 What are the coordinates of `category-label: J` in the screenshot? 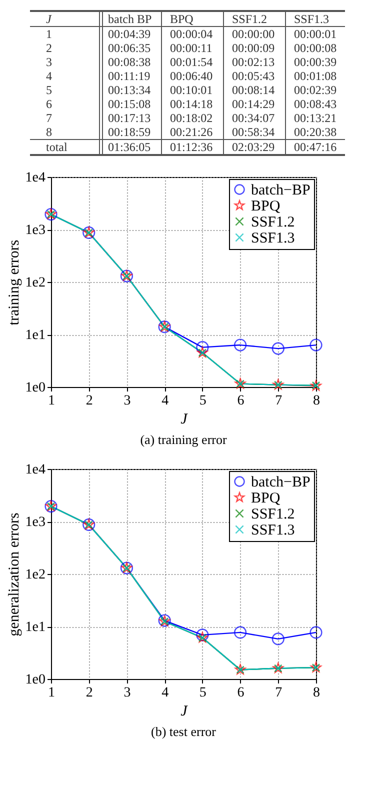 It's located at (49, 19).